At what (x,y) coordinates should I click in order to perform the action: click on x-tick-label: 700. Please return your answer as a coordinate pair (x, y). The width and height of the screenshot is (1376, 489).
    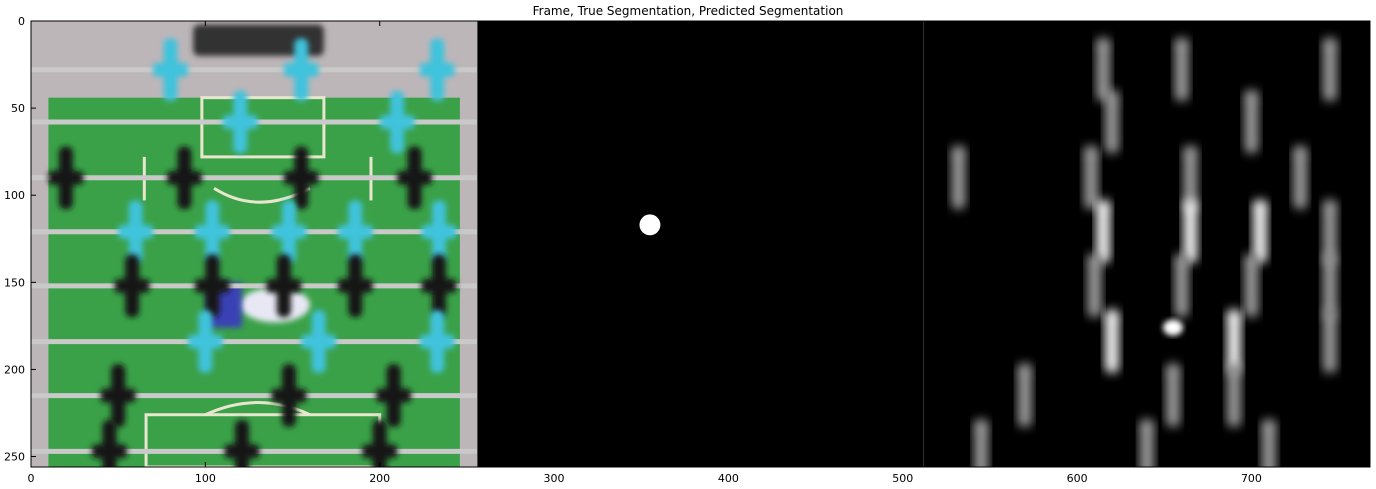
    Looking at the image, I should click on (1251, 478).